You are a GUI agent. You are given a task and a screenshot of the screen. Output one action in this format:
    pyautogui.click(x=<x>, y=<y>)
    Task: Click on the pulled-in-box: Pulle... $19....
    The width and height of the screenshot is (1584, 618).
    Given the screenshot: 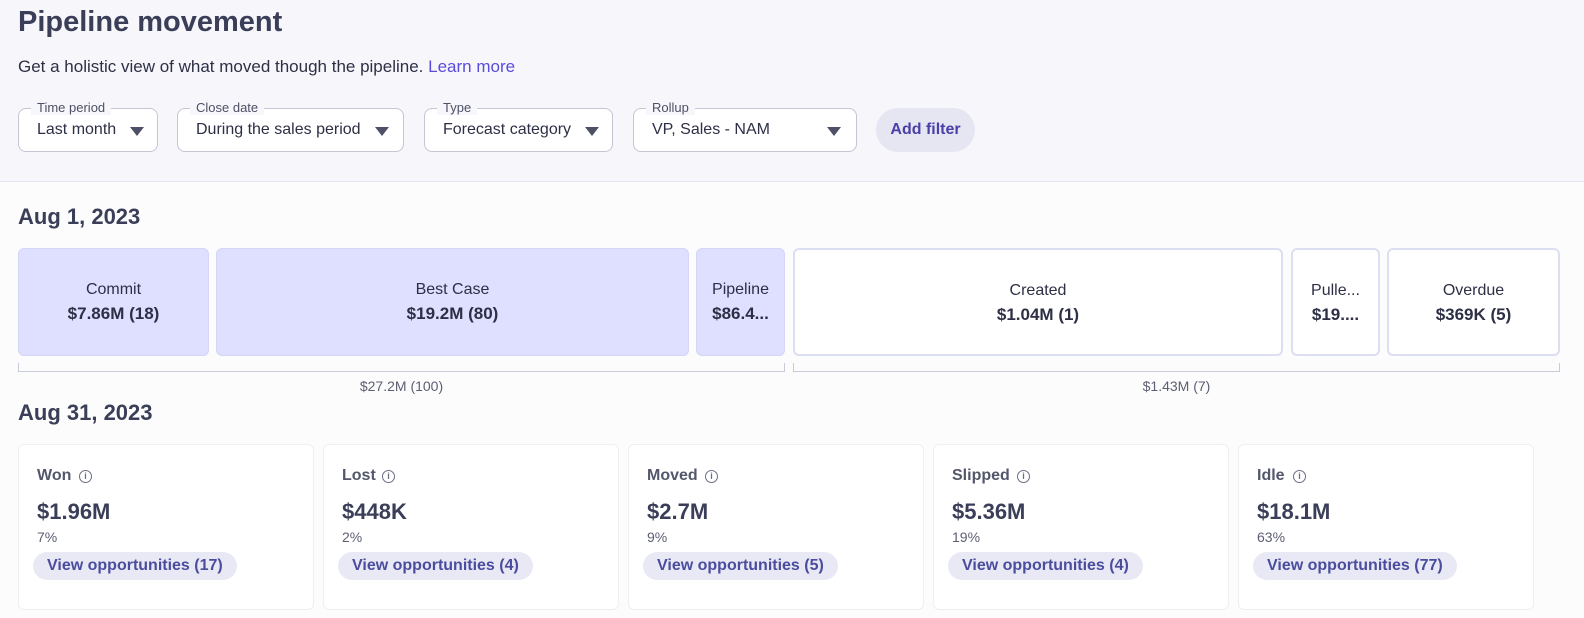 What is the action you would take?
    pyautogui.click(x=1335, y=302)
    